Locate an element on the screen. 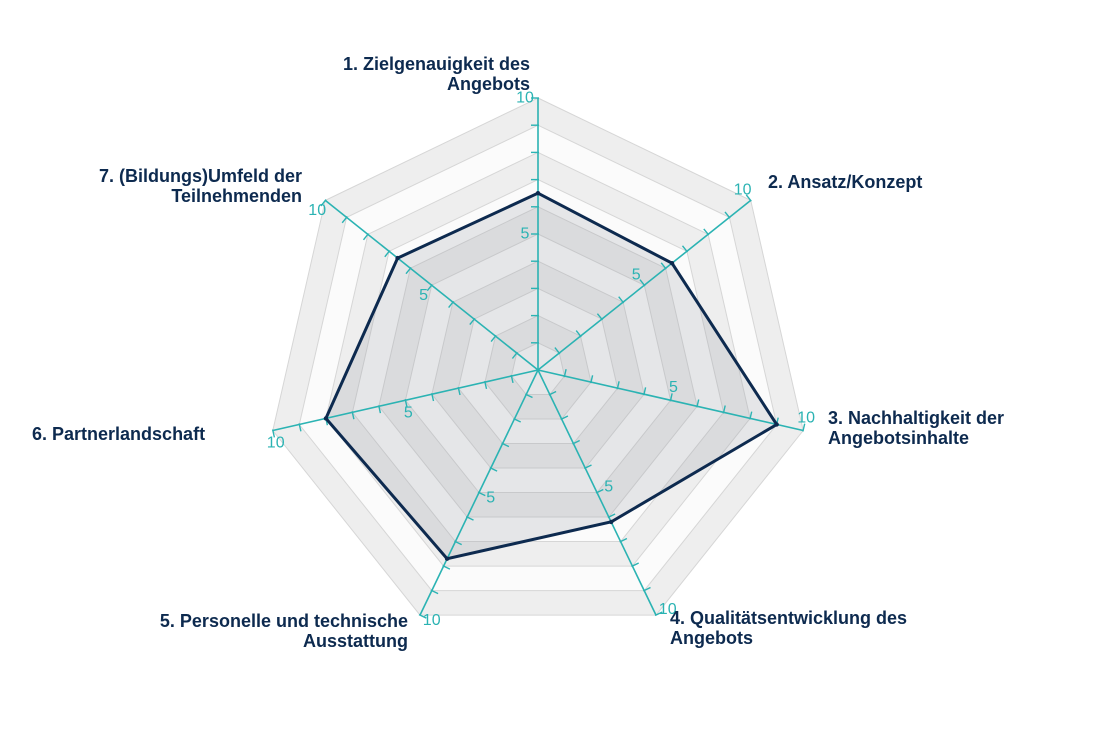  category-label-2: 2. Ansatz/Konzept is located at coordinates (845, 182).